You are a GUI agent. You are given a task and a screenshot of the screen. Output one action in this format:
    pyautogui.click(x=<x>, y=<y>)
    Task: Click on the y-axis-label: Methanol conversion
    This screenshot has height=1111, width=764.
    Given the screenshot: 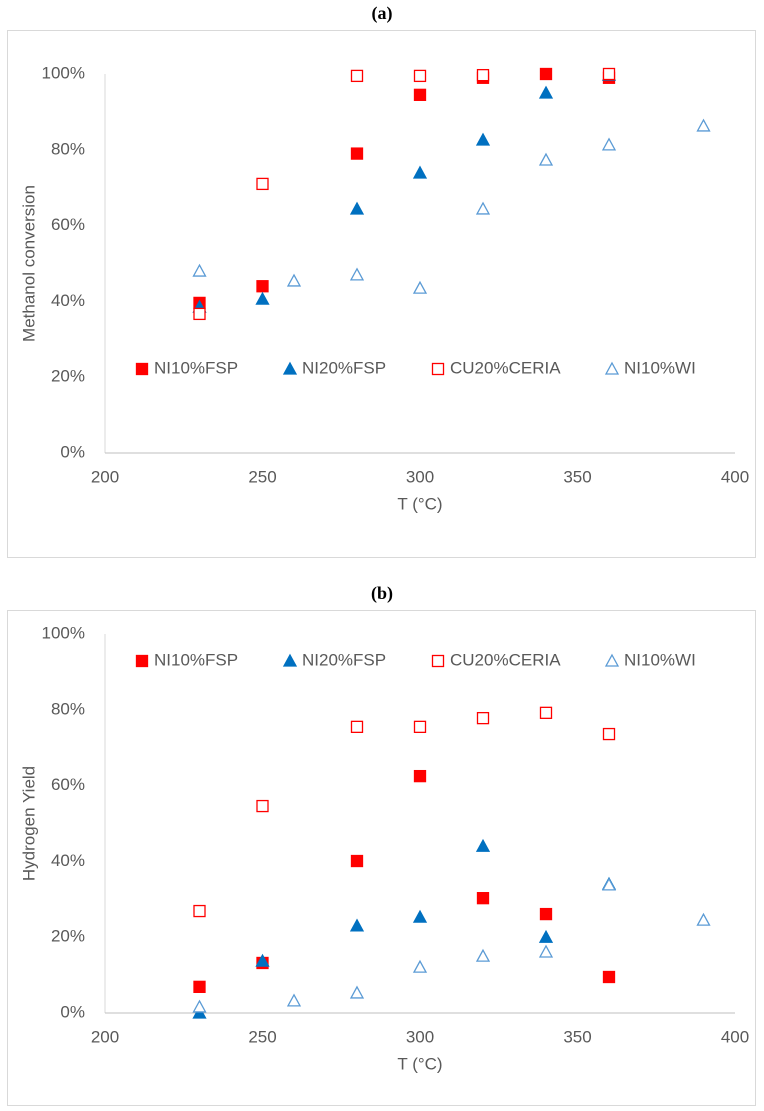 What is the action you would take?
    pyautogui.click(x=28, y=263)
    